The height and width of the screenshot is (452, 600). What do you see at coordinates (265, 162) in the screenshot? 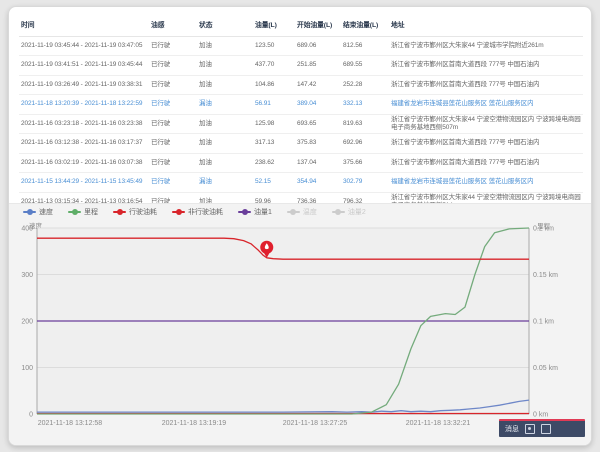
I see `fuel-cell: 238.62` at bounding box center [265, 162].